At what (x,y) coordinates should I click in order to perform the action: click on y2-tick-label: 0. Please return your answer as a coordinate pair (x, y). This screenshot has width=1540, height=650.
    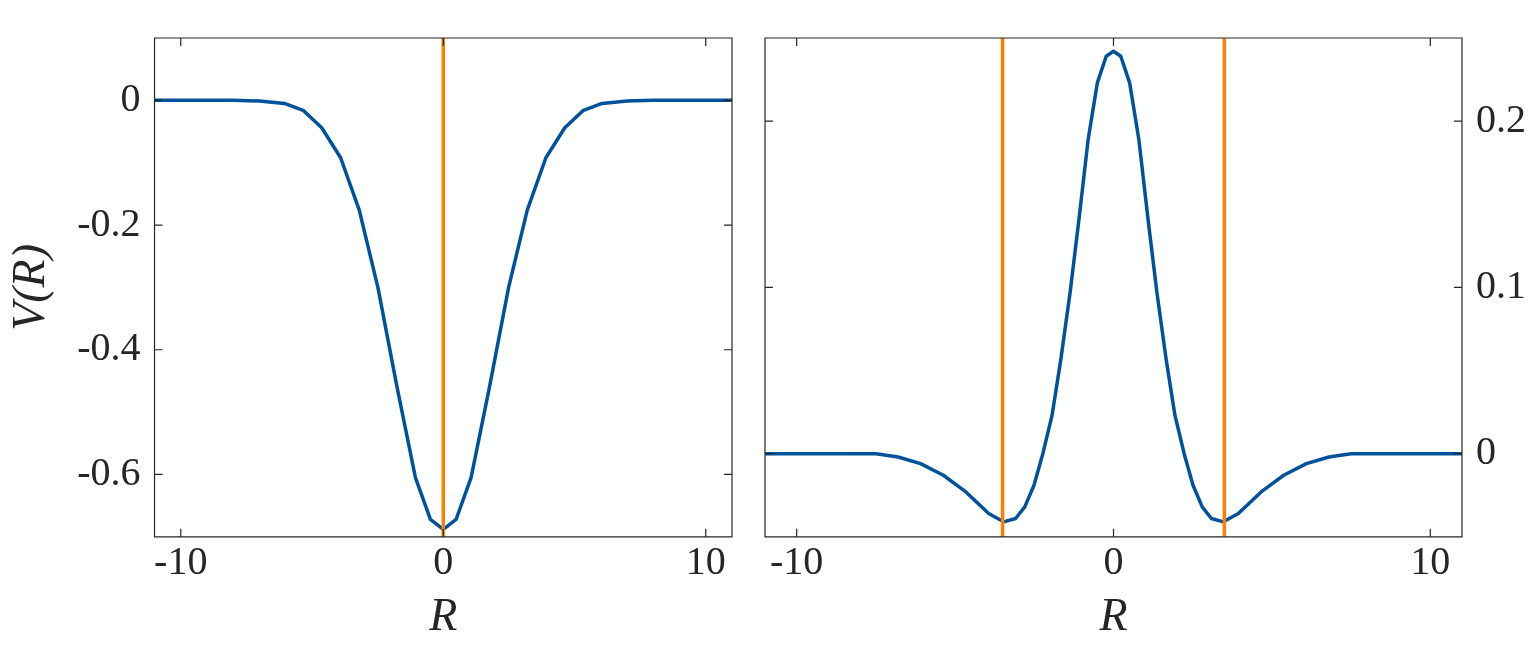
    Looking at the image, I should click on (1486, 451).